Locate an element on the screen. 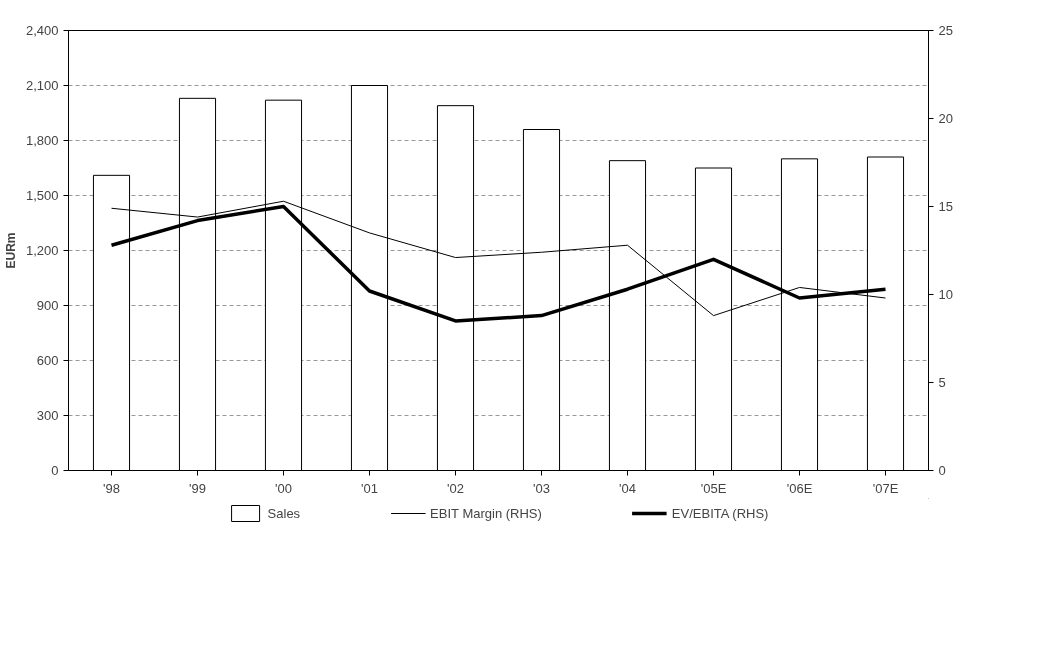 The height and width of the screenshot is (657, 1042). y2-tick-label: 20 is located at coordinates (945, 118).